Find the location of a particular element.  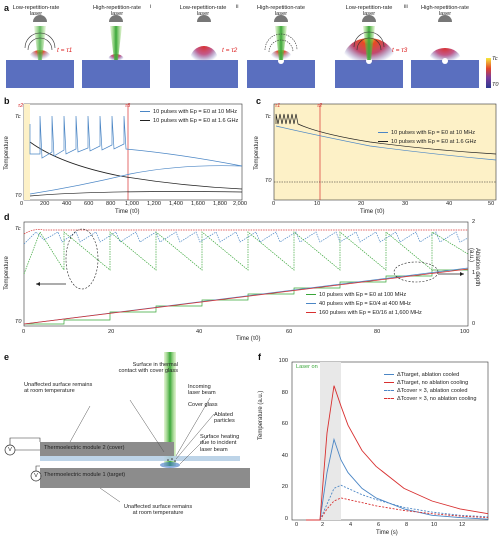

b-legend-blue: 10 pulses with Ep = E0 at 10 MHz is located at coordinates (188, 112).